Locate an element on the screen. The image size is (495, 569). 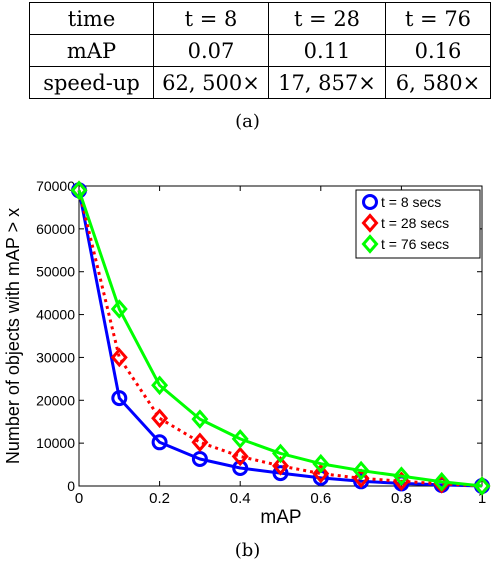
y-tick-label: 50000 is located at coordinates (55, 272).